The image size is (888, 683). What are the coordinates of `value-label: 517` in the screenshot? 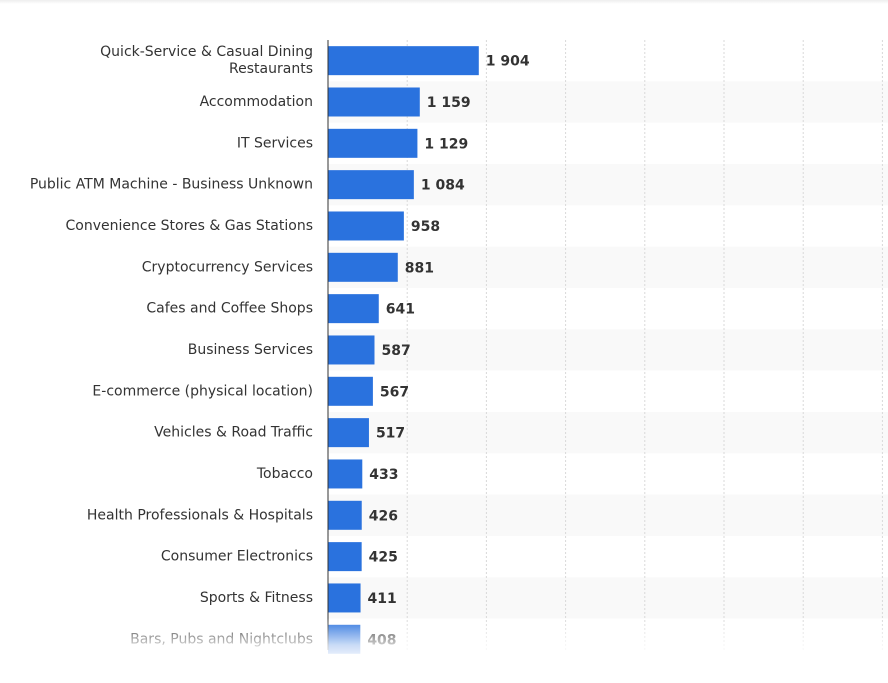 It's located at (390, 434).